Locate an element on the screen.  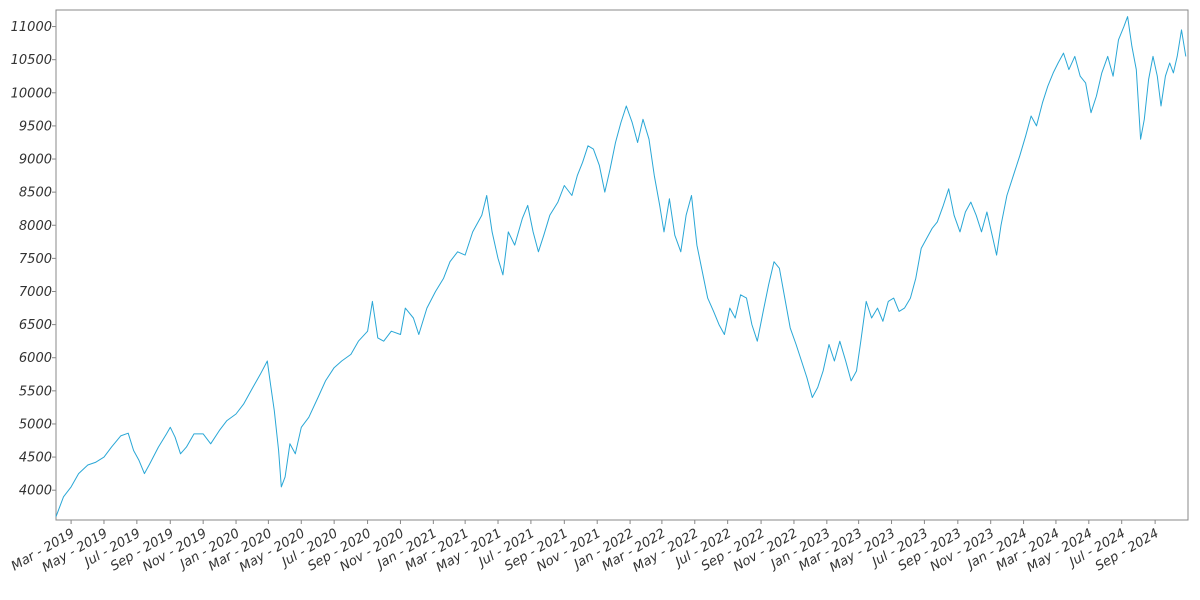
y-tick-label: 8000 is located at coordinates (35, 226).